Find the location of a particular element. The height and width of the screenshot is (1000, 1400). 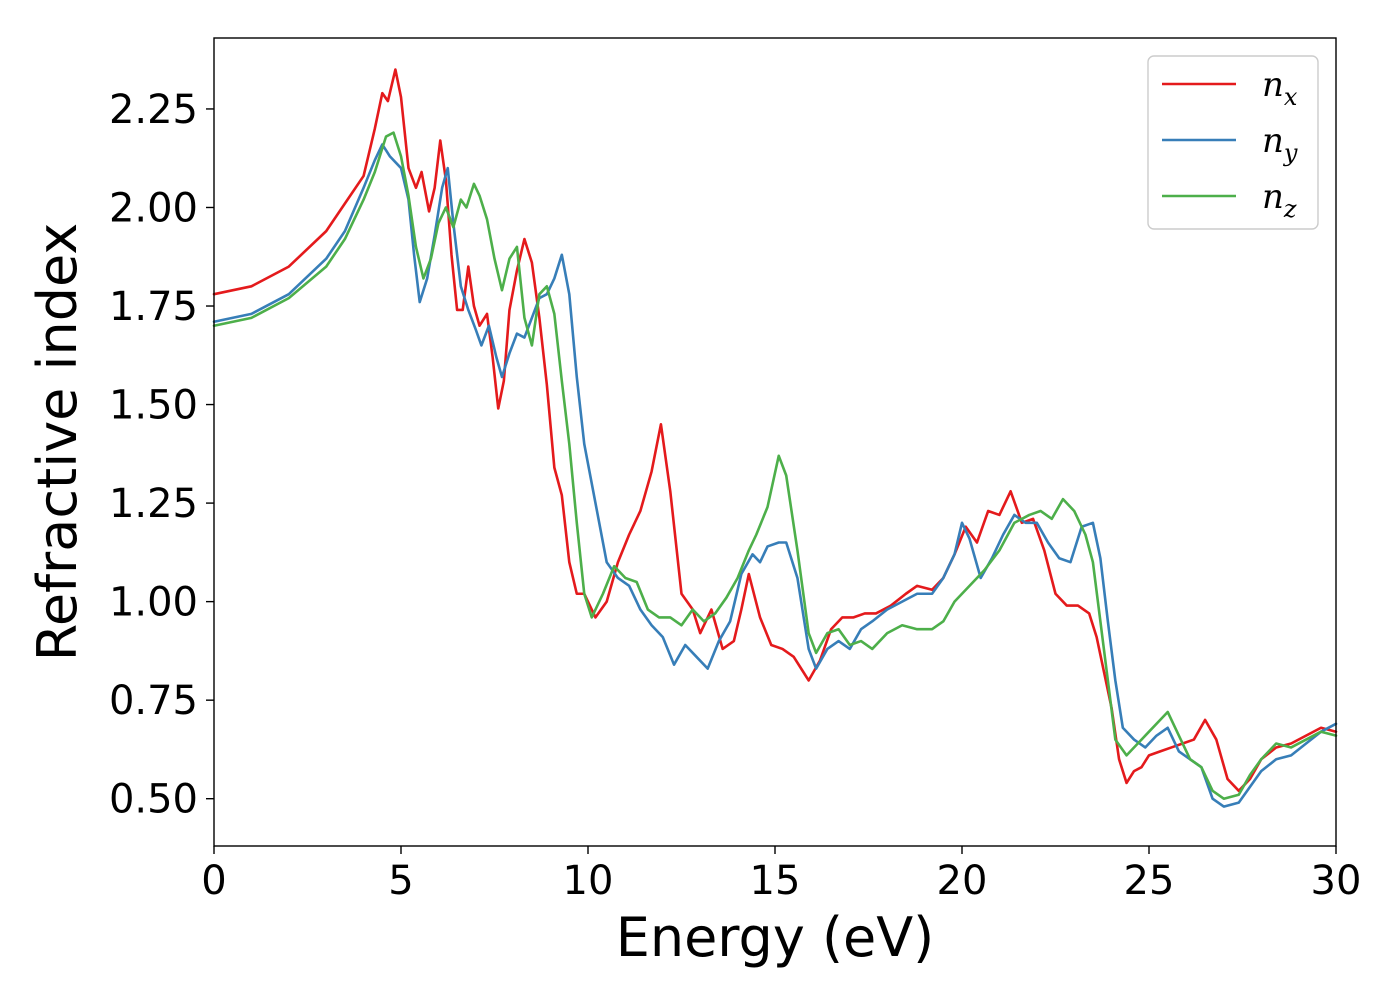

y-tick-label: 1.50 is located at coordinates (153, 406).